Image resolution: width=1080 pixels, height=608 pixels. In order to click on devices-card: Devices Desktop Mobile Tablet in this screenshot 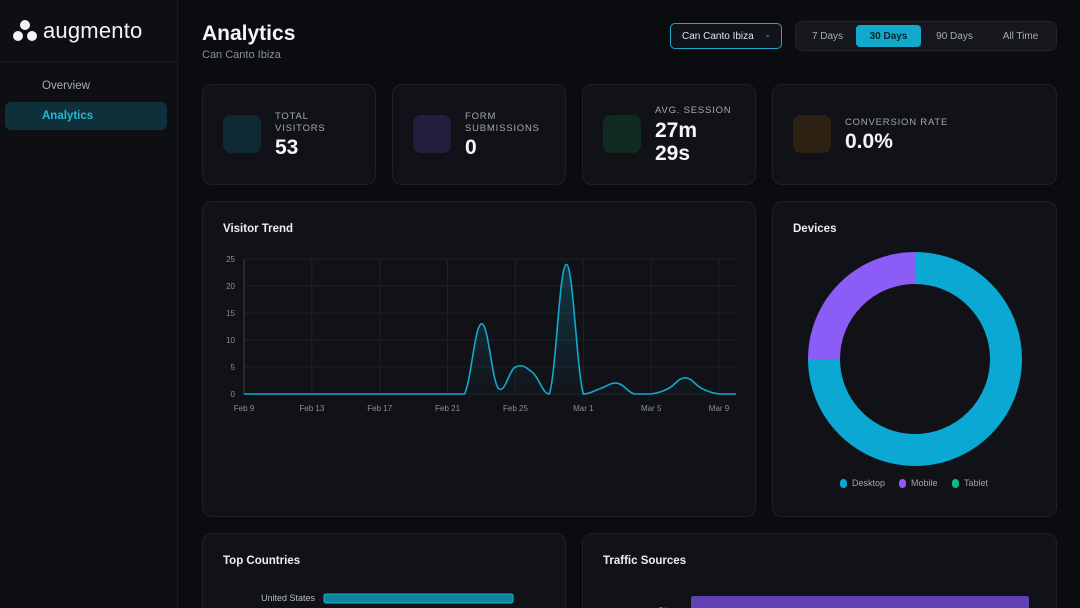, I will do `click(914, 359)`.